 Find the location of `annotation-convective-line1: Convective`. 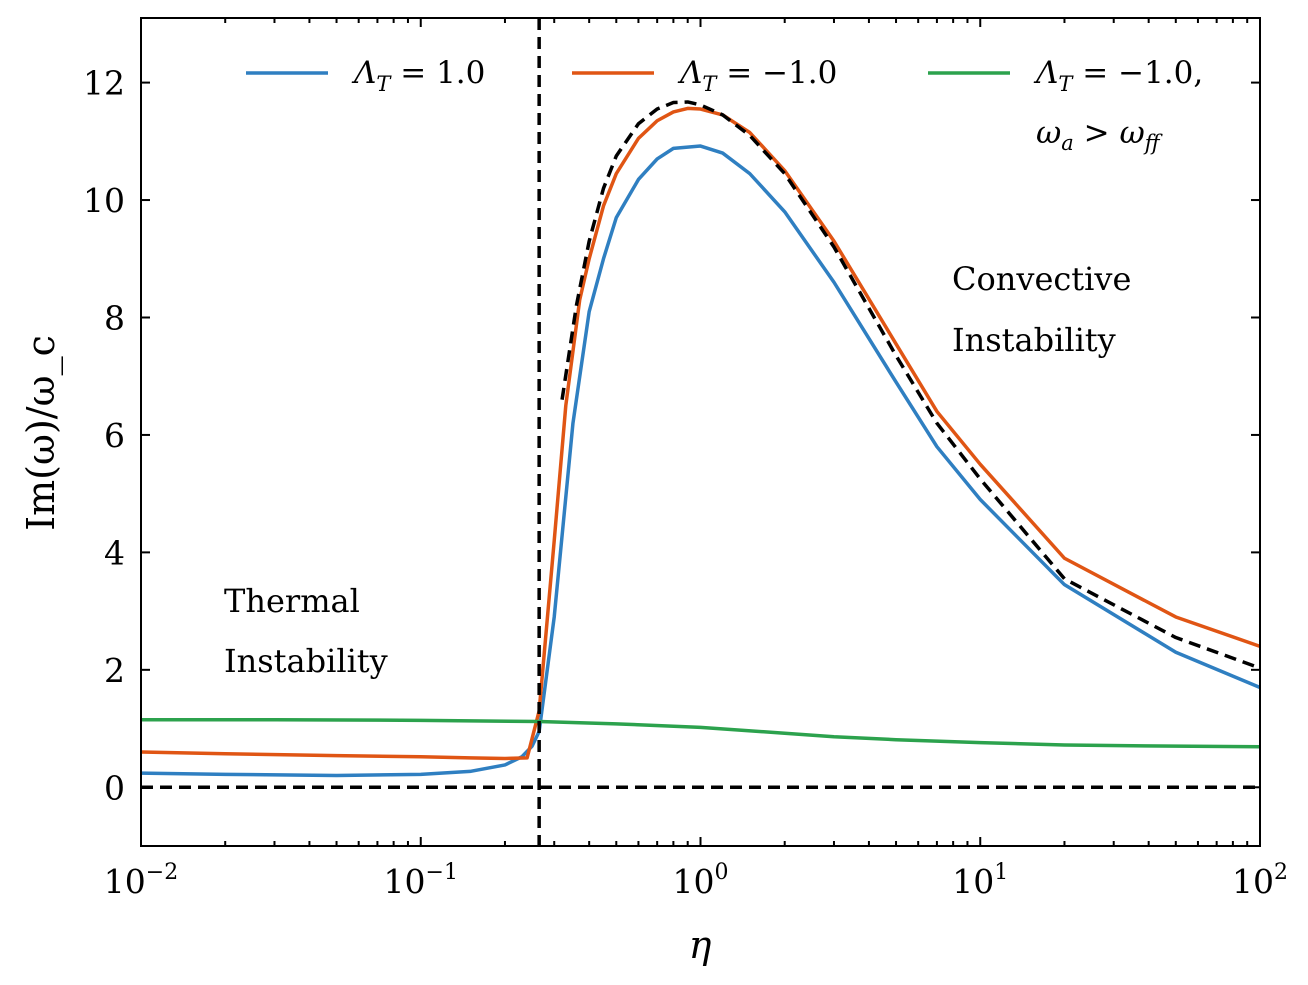

annotation-convective-line1: Convective is located at coordinates (1041, 279).